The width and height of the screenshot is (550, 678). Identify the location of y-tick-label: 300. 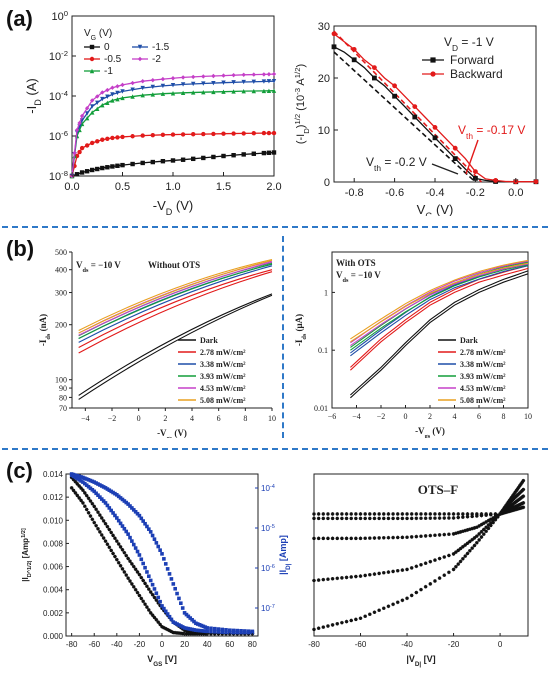
(61, 293).